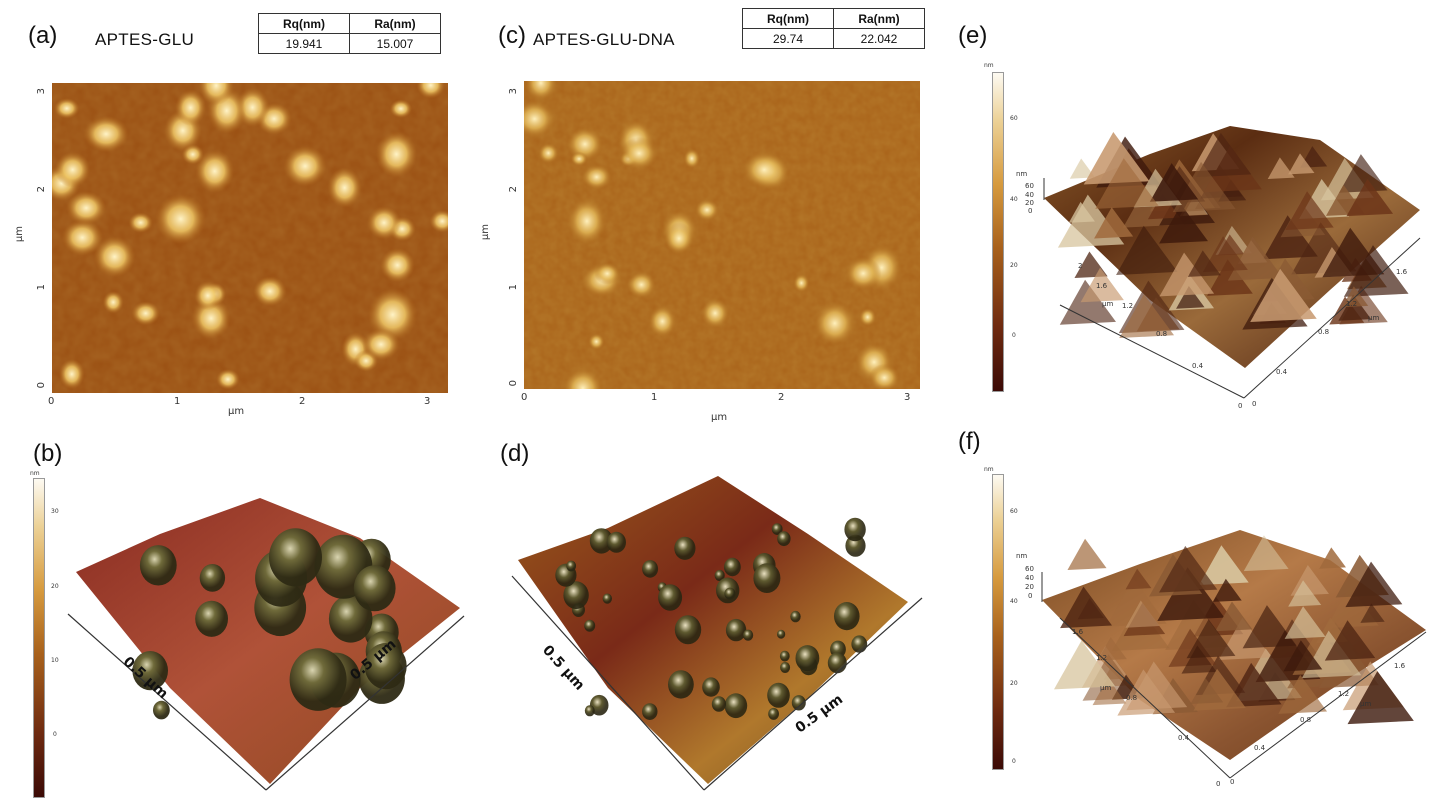  What do you see at coordinates (55, 660) in the screenshot?
I see `panel-b-scale-tick-10: 10` at bounding box center [55, 660].